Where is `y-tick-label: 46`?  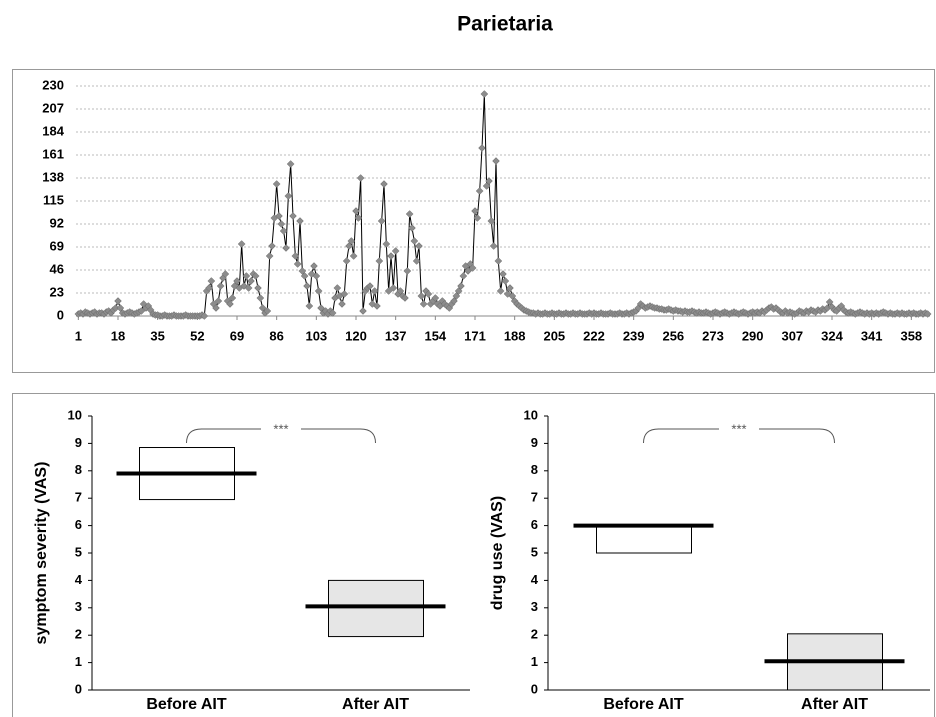
y-tick-label: 46 is located at coordinates (57, 268).